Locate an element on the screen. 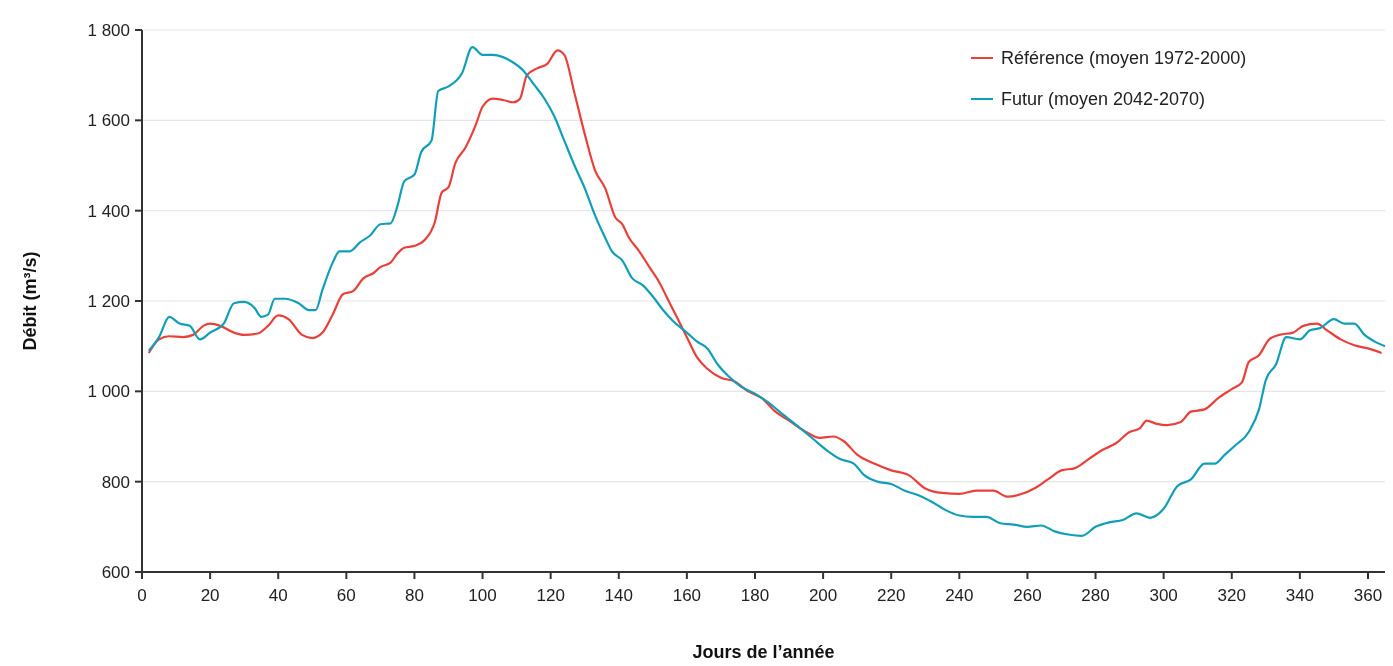 The height and width of the screenshot is (666, 1393). x-tick-label: 120 is located at coordinates (550, 595).